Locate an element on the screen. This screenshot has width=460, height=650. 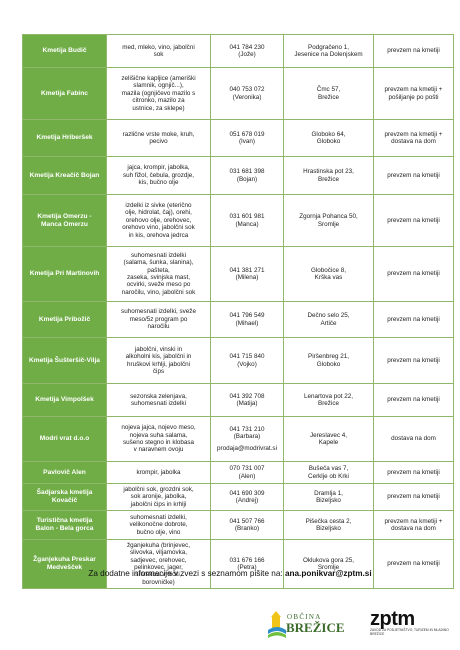
obcina-brezice-logo: OBČINA BREŽICE is located at coordinates (308, 625).